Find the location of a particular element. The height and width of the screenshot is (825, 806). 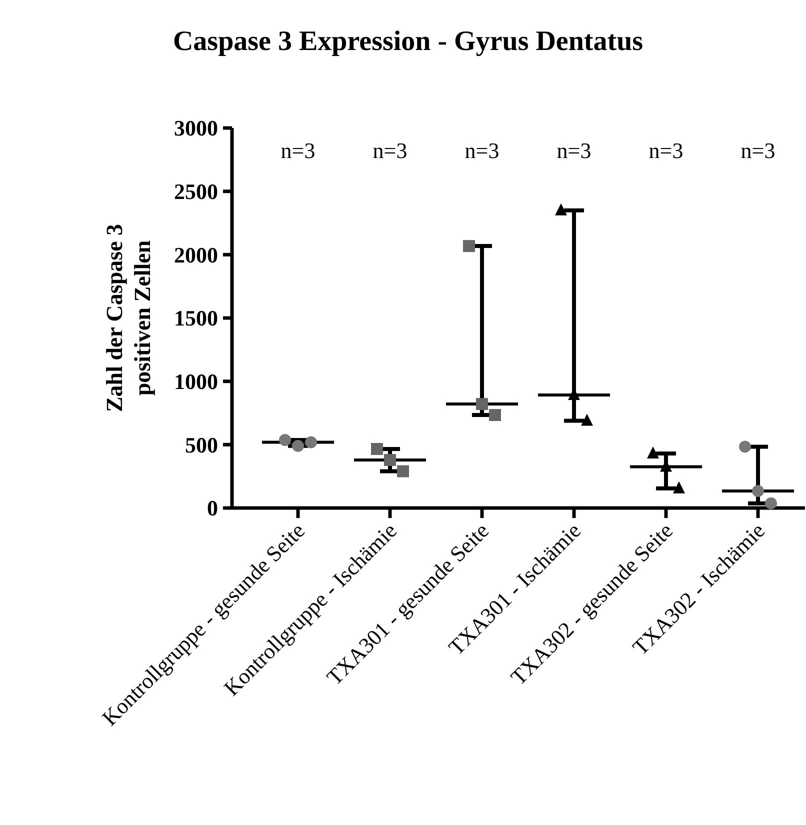

chart-title: Caspase 3 Expression - Gyrus Dentatus is located at coordinates (408, 41).